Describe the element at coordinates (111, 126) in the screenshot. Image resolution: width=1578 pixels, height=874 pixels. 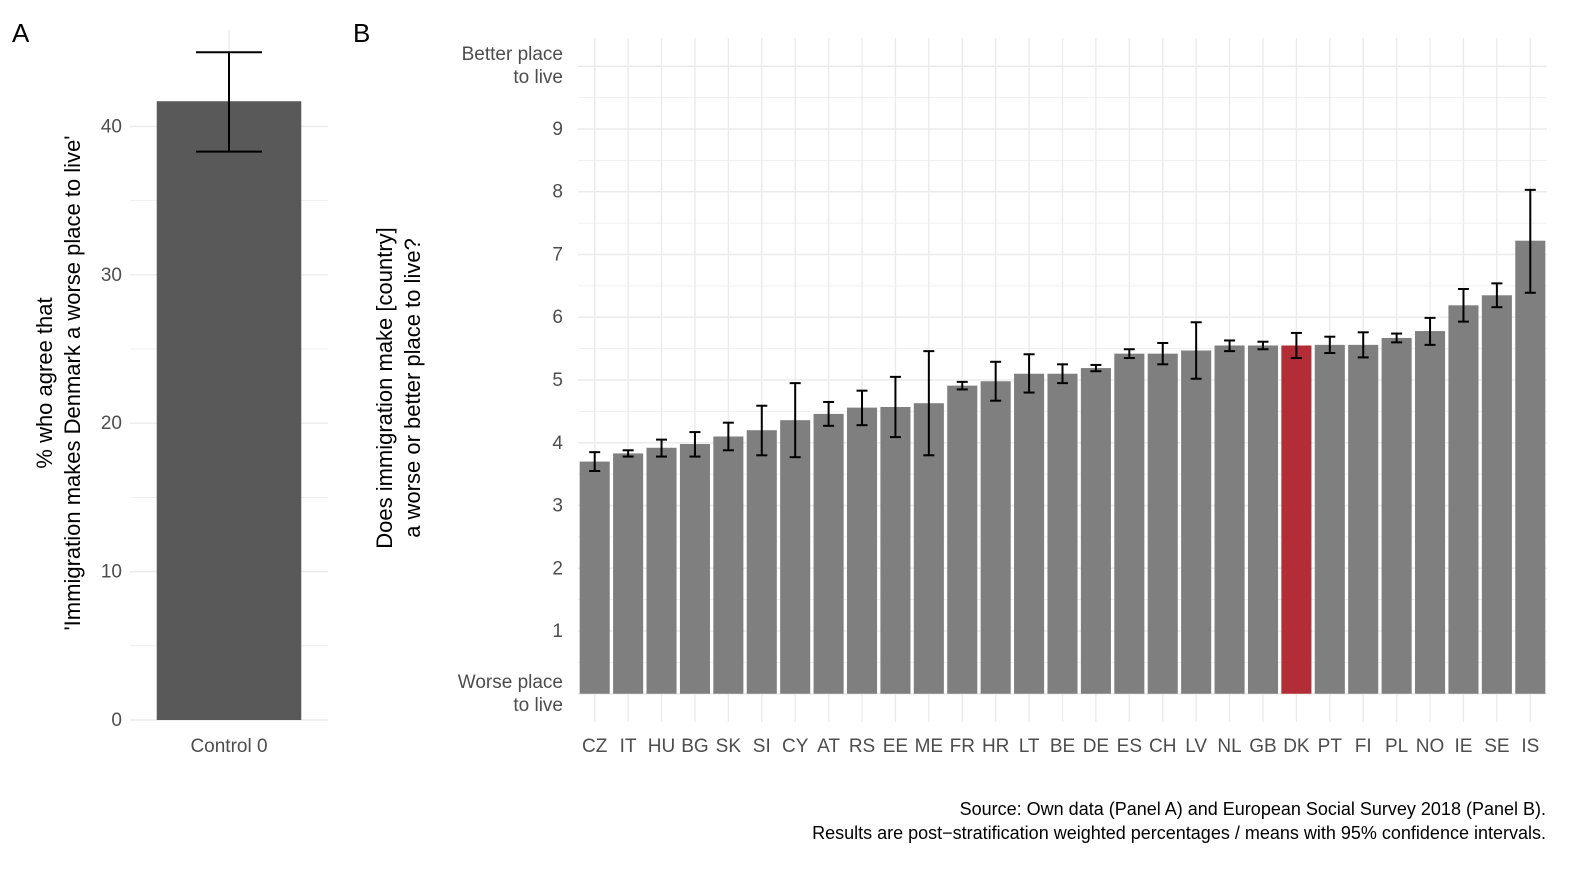
I see `panel-a-y-tick-label: 40` at that location.